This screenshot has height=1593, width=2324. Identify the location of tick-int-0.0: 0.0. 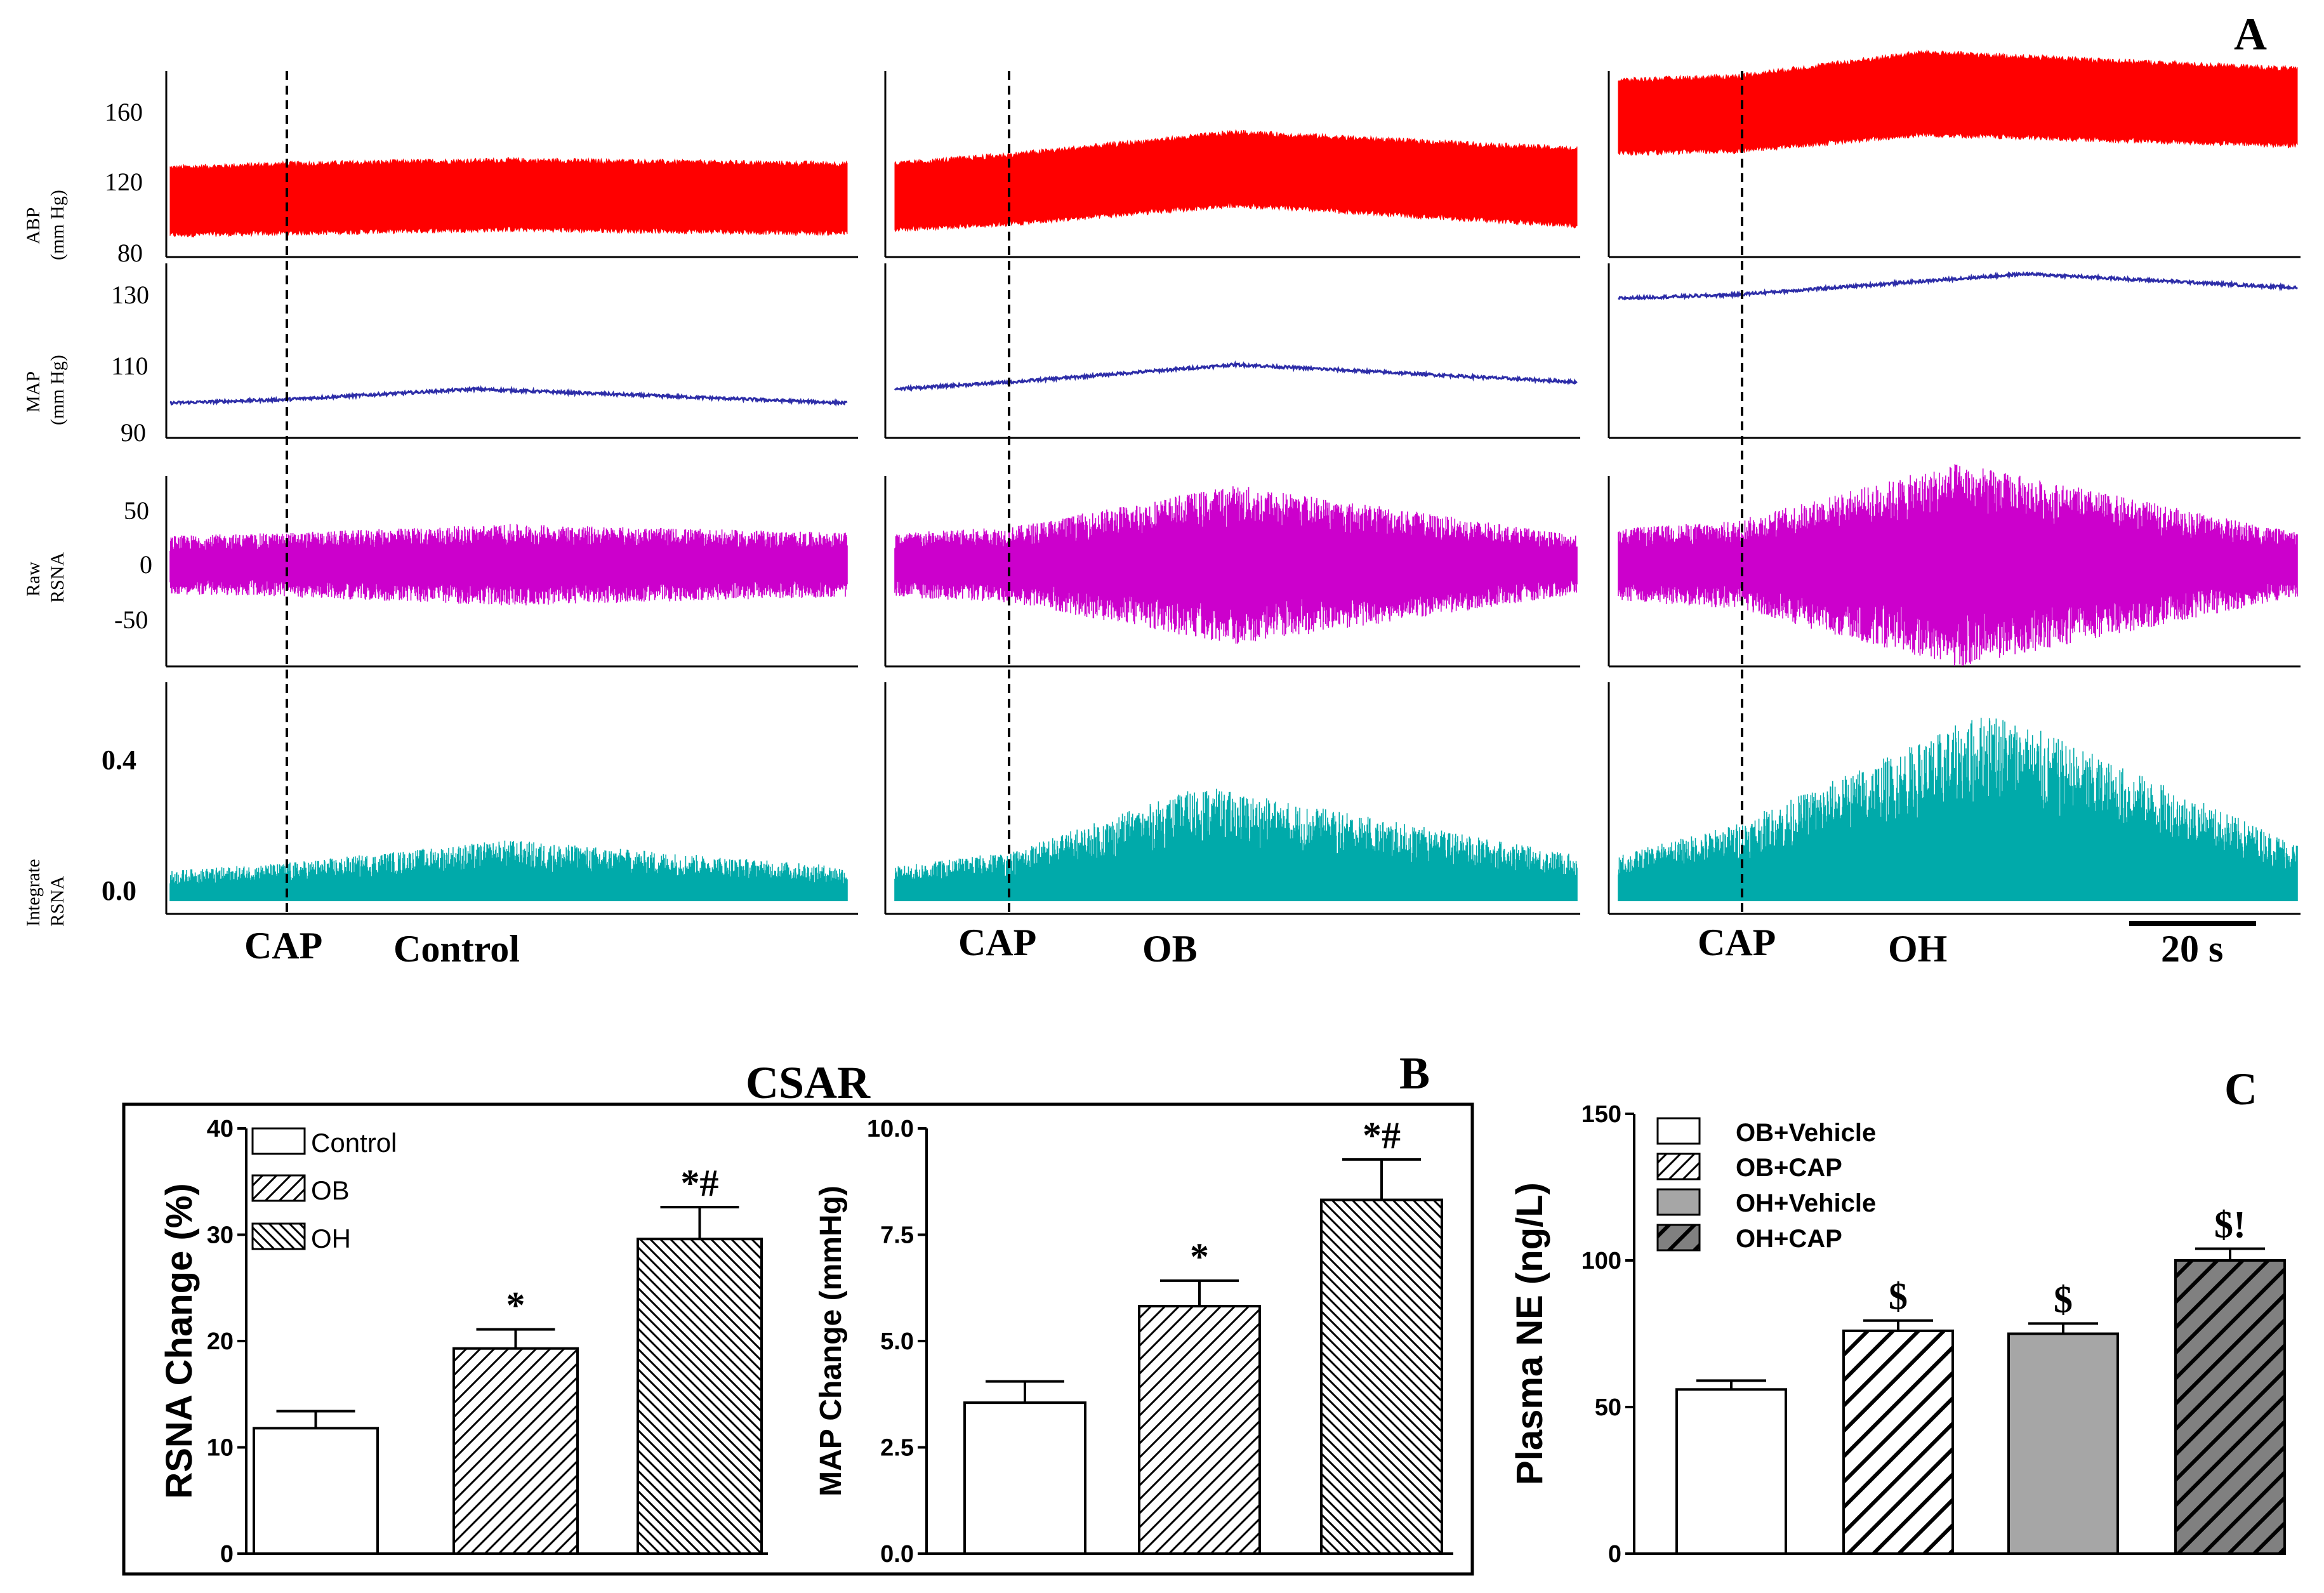
(119, 890).